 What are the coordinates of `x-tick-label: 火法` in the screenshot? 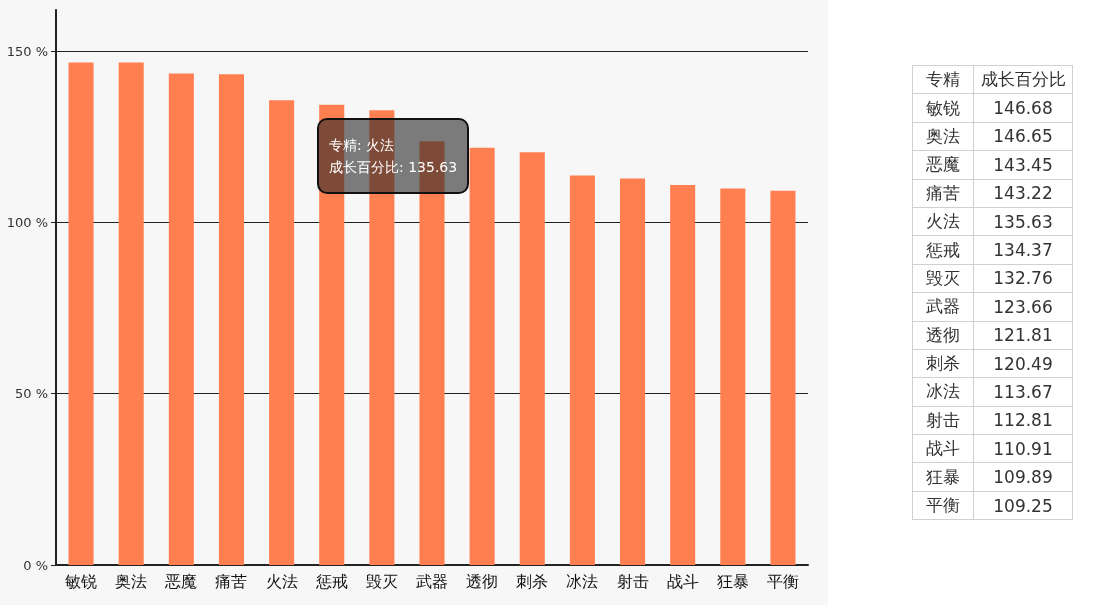 It's located at (281, 581).